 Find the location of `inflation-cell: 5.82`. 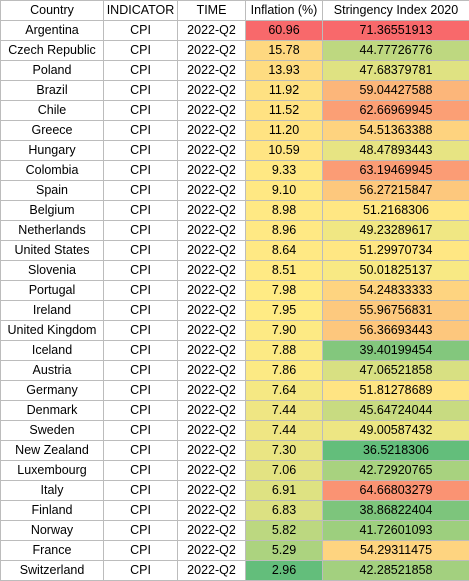

inflation-cell: 5.82 is located at coordinates (284, 530).